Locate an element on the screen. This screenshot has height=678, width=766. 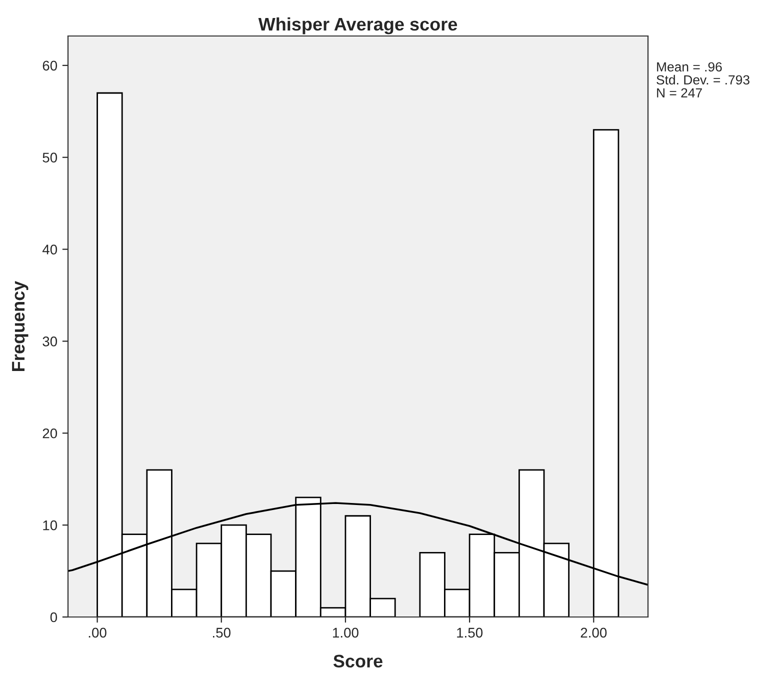
x-tick-label: .50 is located at coordinates (221, 633).